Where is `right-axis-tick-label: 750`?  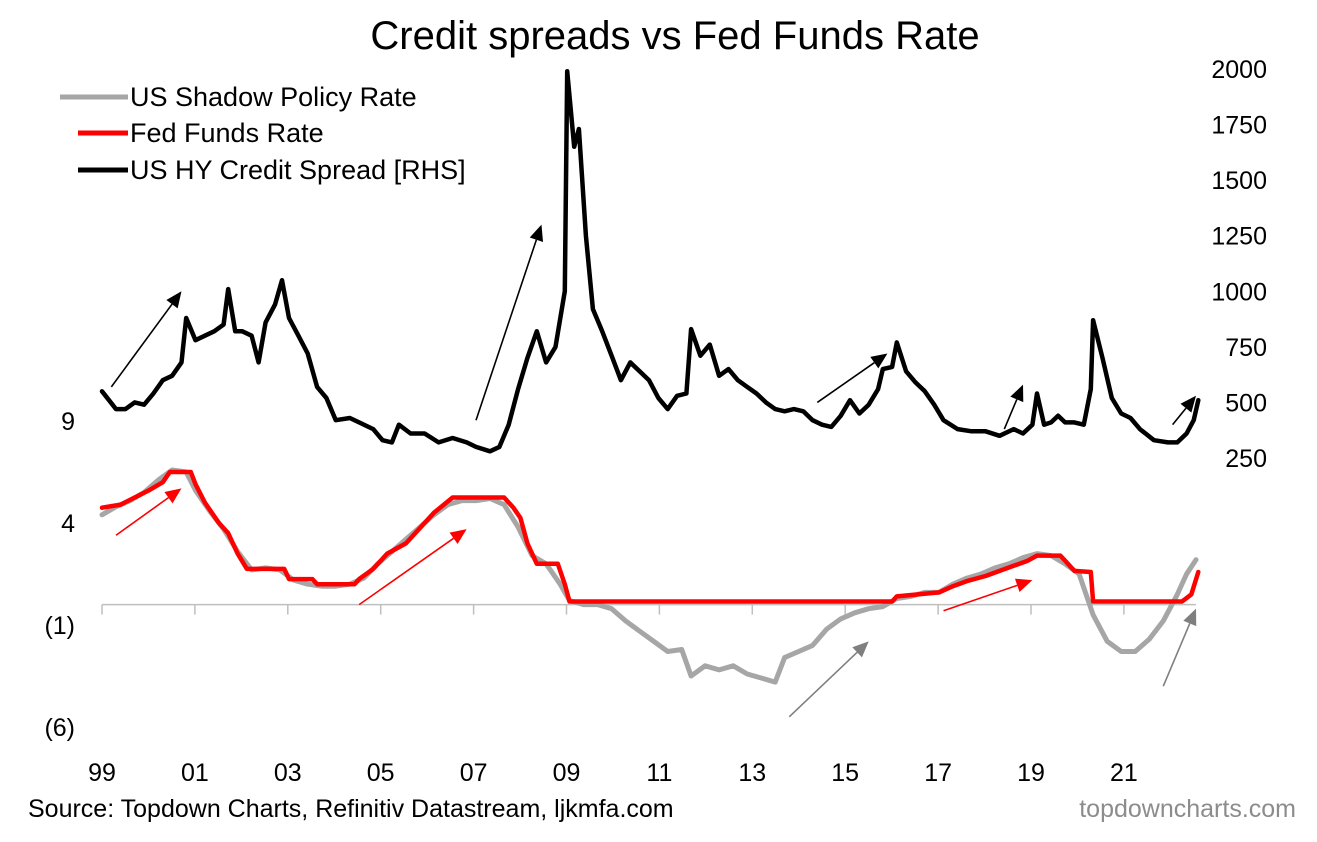 right-axis-tick-label: 750 is located at coordinates (1246, 348).